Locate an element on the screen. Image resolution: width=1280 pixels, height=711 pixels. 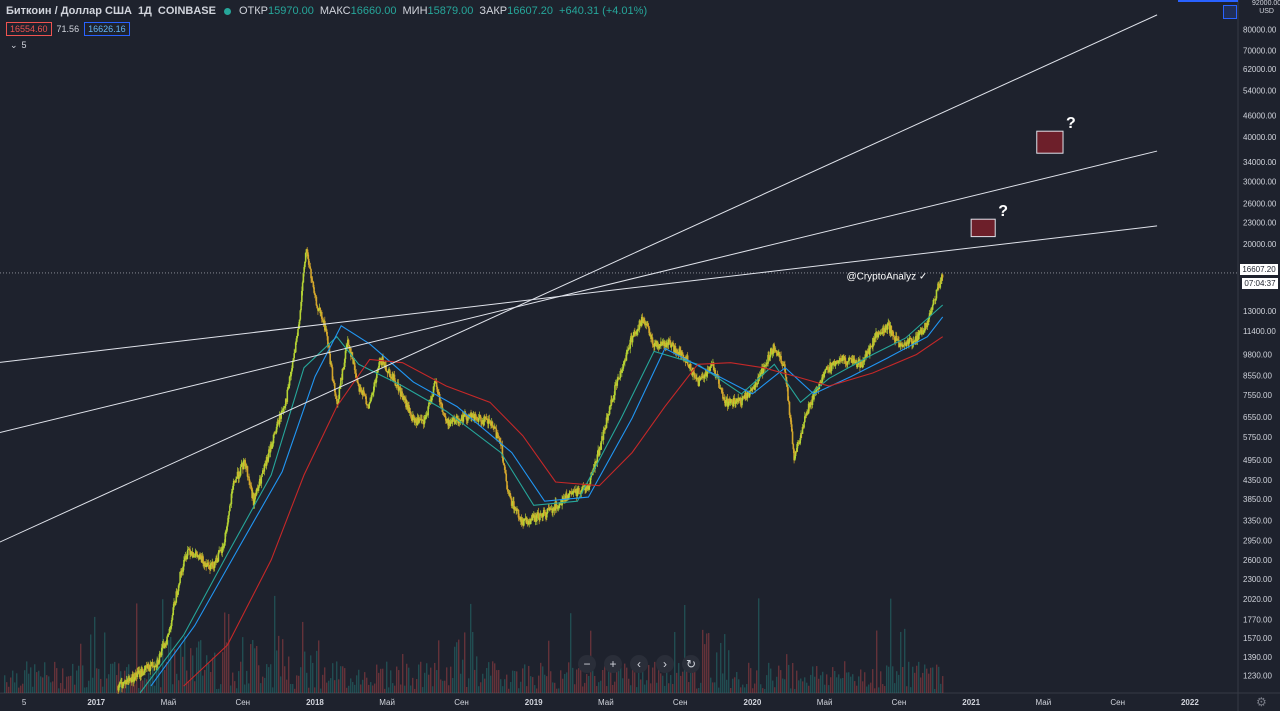
reset-chart-button: ↻ is located at coordinates (691, 664).